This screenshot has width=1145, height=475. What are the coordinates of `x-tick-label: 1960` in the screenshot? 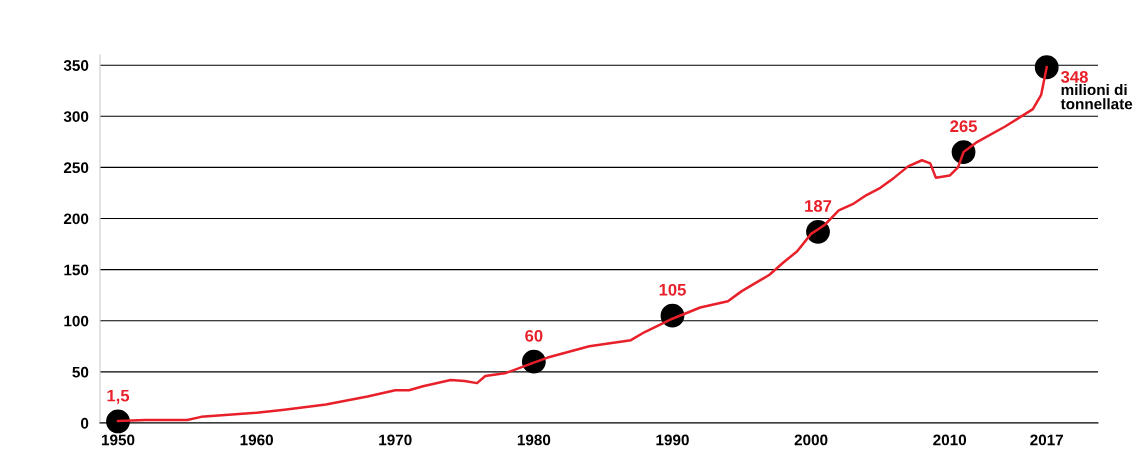 It's located at (256, 440).